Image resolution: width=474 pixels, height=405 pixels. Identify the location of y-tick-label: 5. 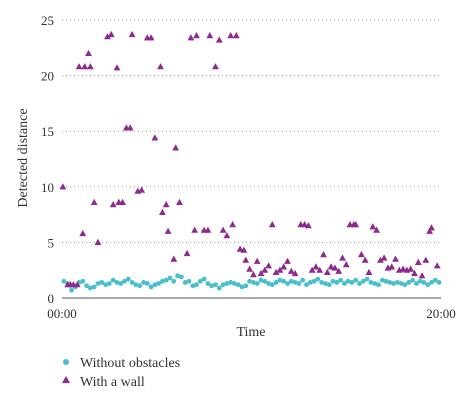
(51, 242).